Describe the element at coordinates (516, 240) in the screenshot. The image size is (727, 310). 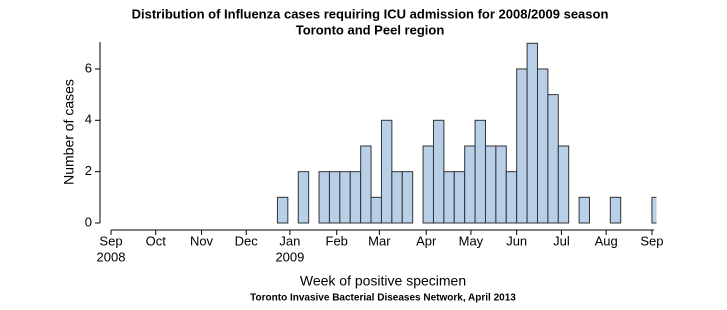
I see `x-tick-label: Jun` at that location.